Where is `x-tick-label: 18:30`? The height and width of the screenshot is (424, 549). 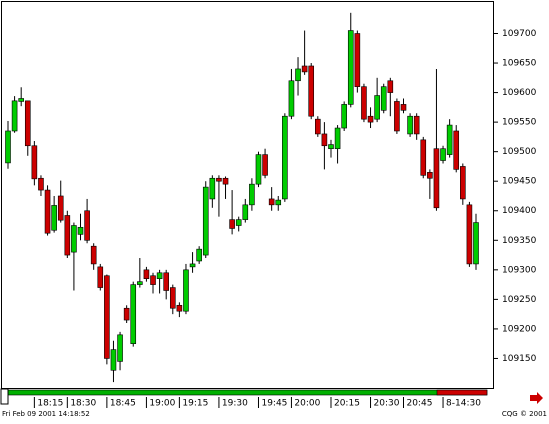
x-tick-label: 18:30 is located at coordinates (83, 404).